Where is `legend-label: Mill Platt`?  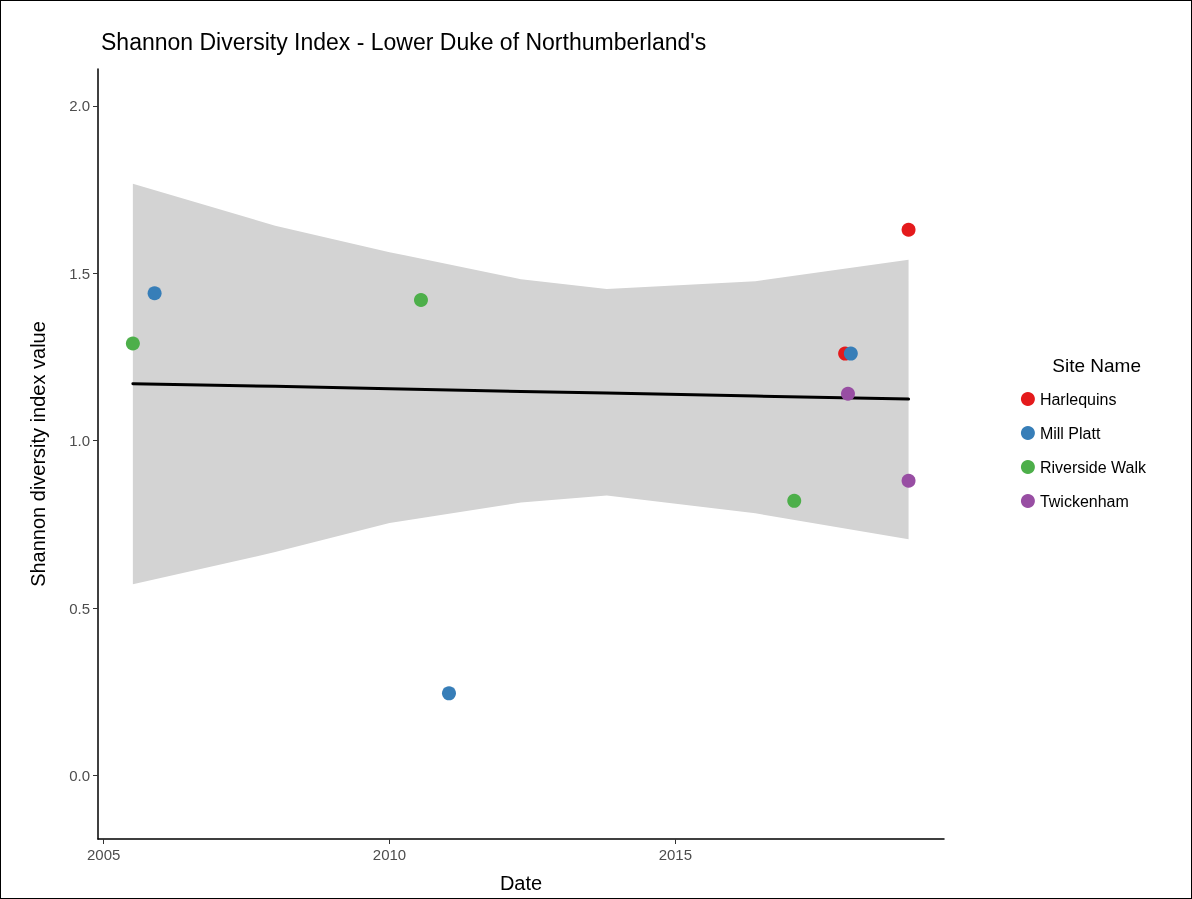
legend-label: Mill Platt is located at coordinates (1070, 433).